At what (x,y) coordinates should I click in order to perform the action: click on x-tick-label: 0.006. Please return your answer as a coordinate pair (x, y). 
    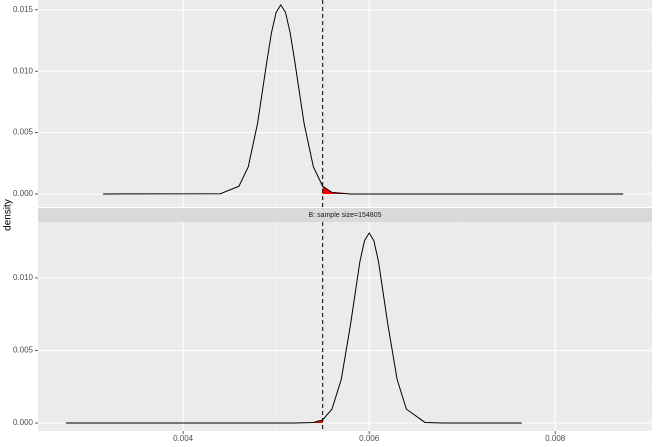
    Looking at the image, I should click on (369, 438).